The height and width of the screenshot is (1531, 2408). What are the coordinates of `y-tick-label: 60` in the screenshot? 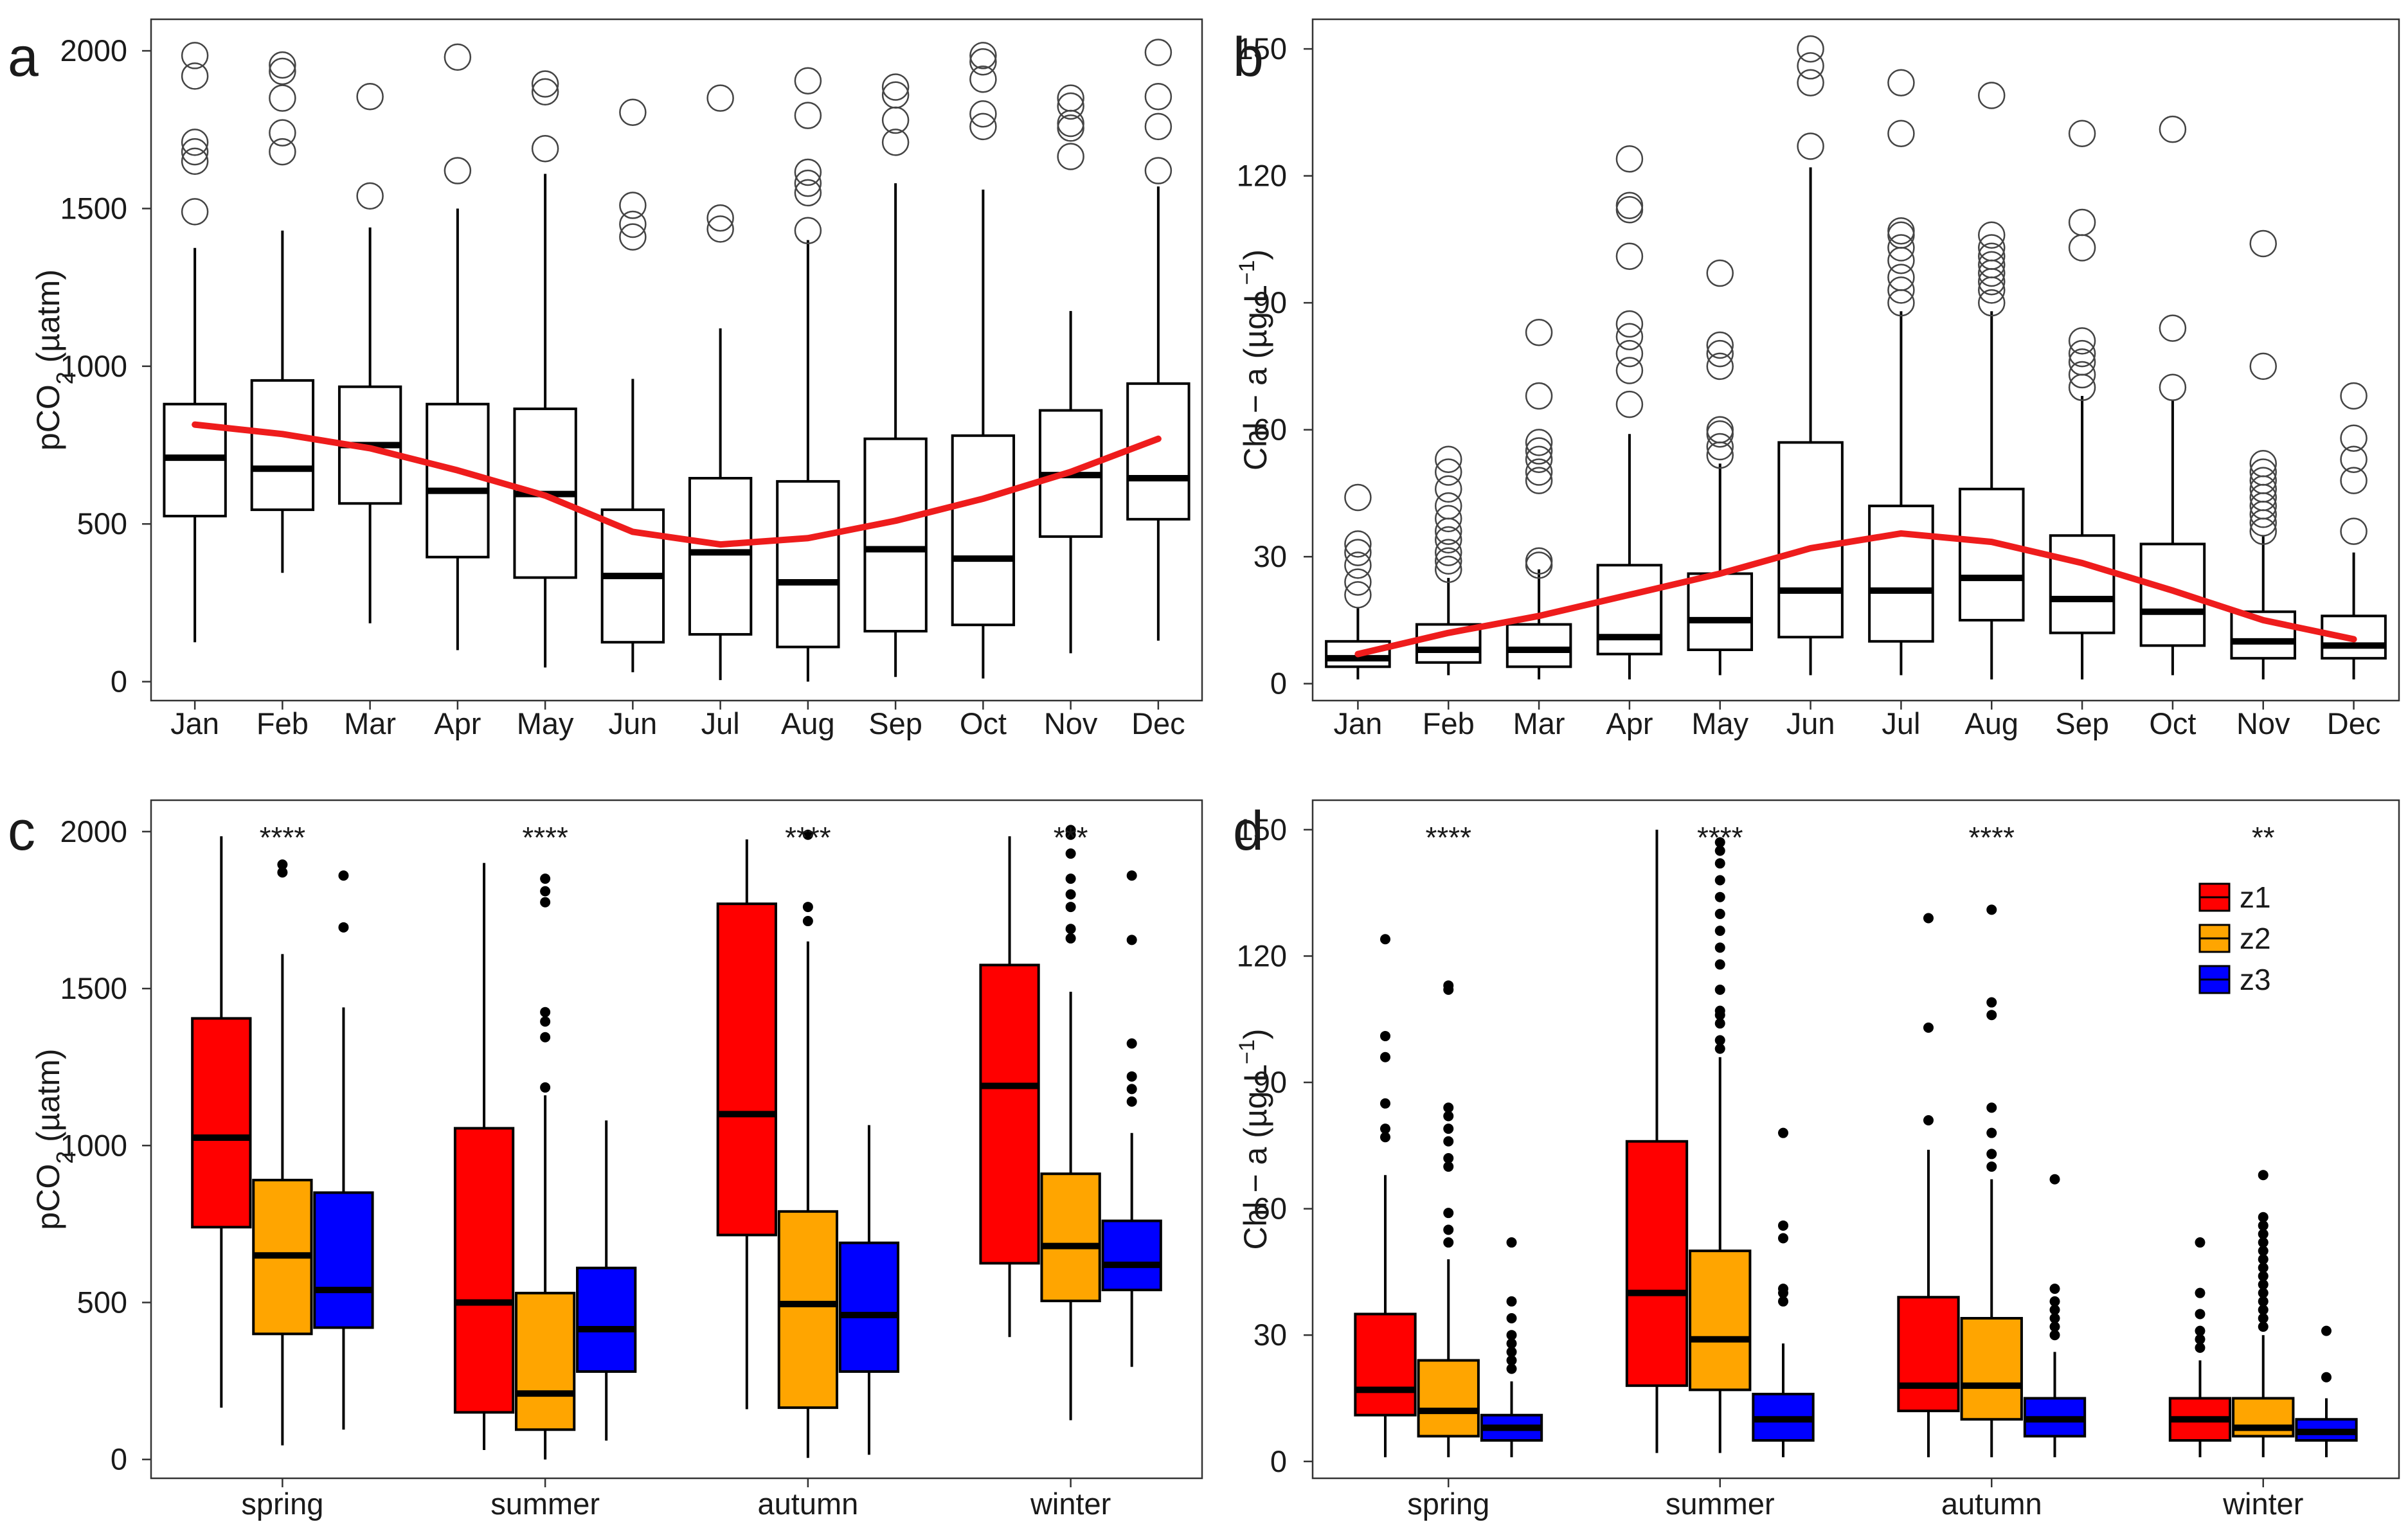 It's located at (1270, 1209).